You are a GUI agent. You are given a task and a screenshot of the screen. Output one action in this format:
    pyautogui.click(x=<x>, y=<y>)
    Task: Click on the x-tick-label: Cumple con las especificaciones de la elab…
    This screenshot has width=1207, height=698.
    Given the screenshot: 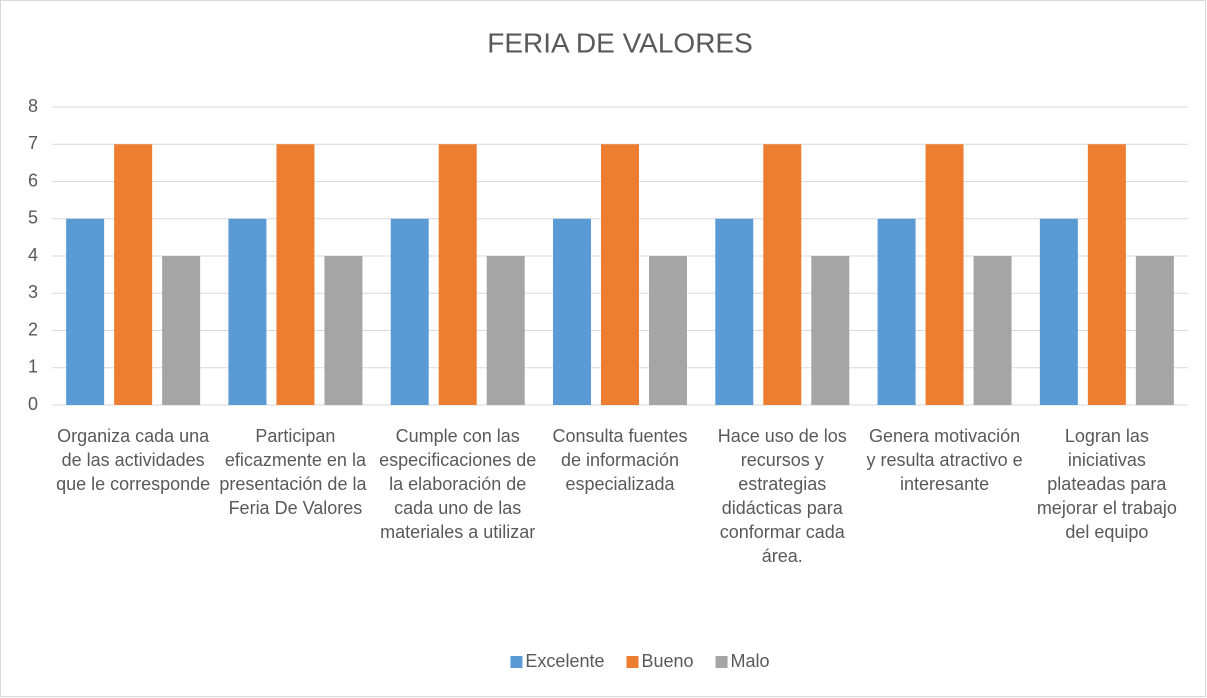 What is the action you would take?
    pyautogui.click(x=457, y=484)
    